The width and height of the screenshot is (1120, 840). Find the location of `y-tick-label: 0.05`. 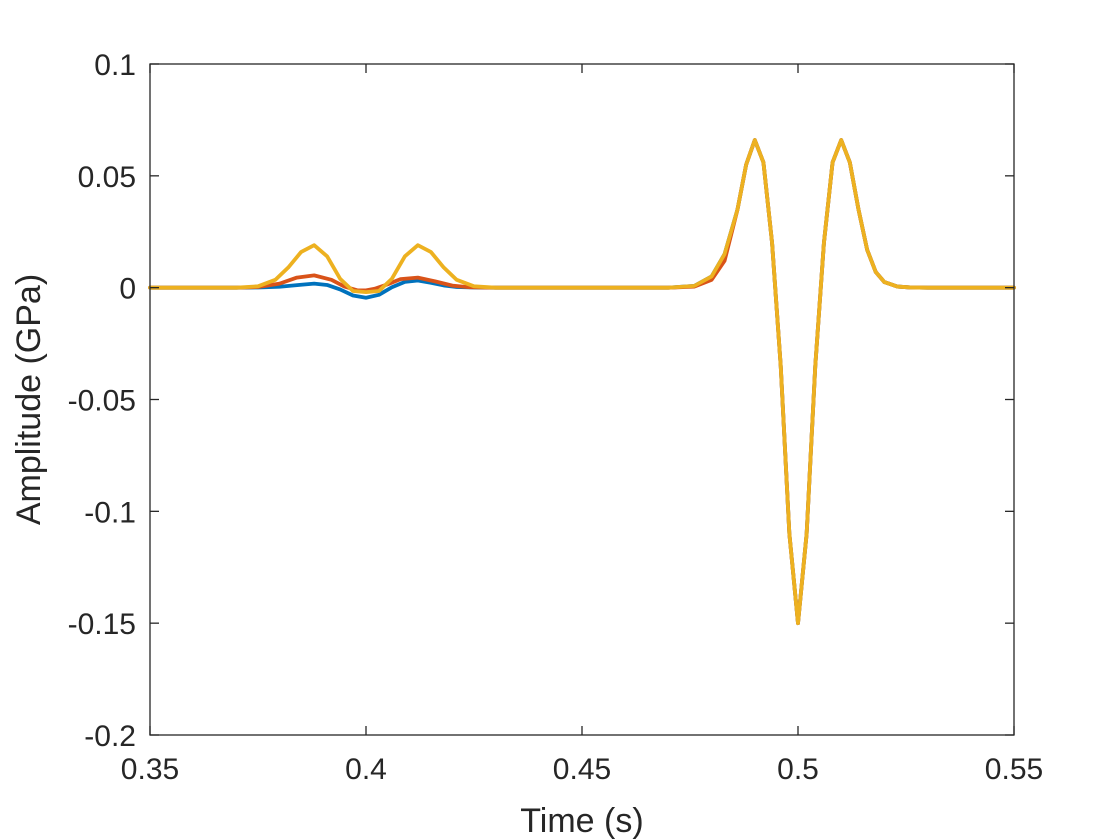

y-tick-label: 0.05 is located at coordinates (107, 177).